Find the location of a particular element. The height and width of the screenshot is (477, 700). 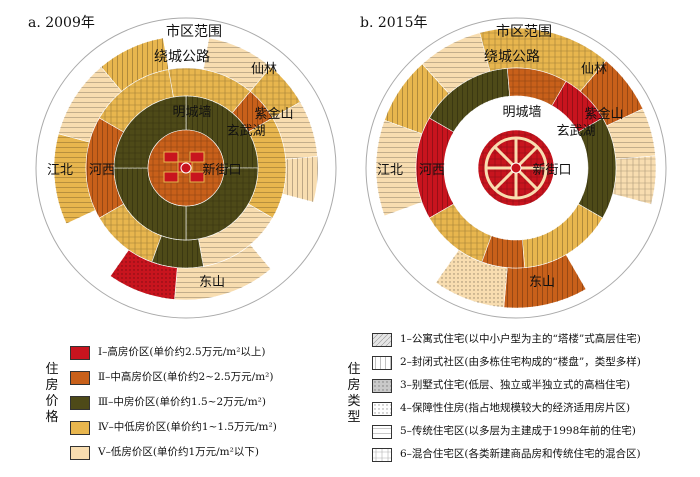

swatch-traditional is located at coordinates (382, 431).